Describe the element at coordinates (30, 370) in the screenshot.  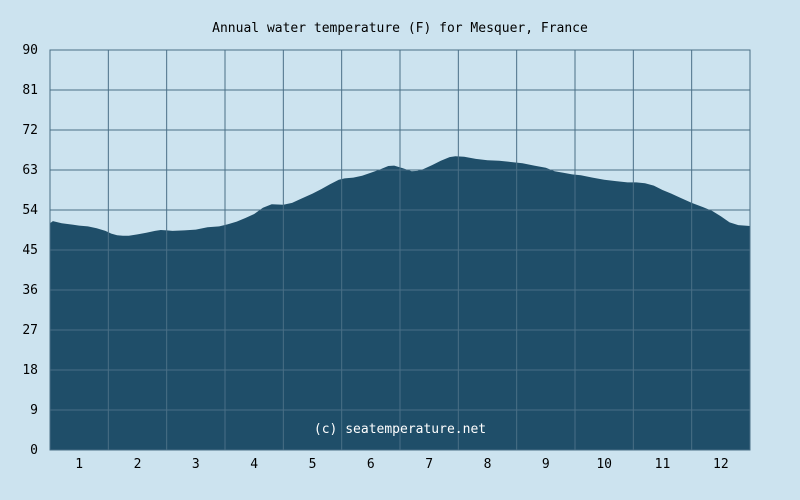
I see `y-tick-label: 18` at that location.